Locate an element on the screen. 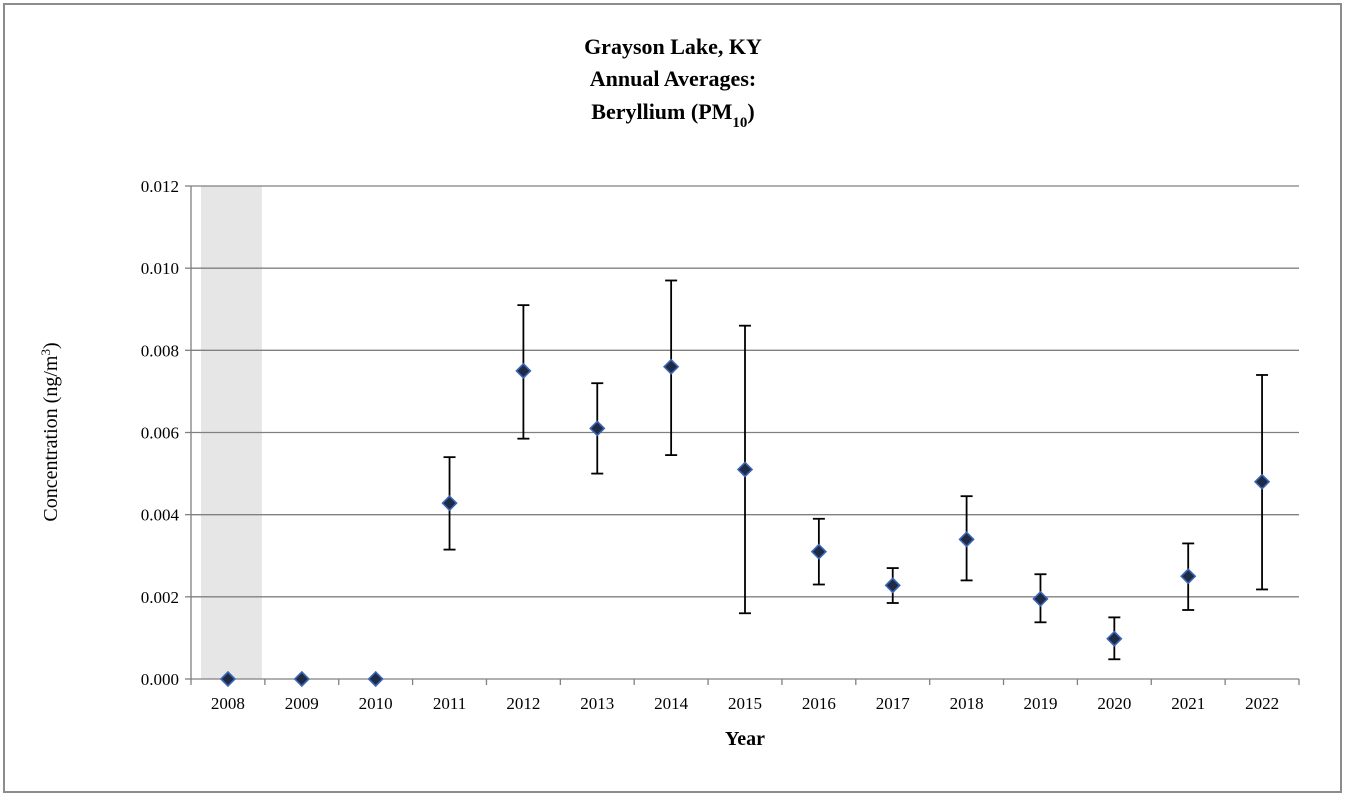 The image size is (1349, 800). x-tick-label: 2022 is located at coordinates (1262, 703).